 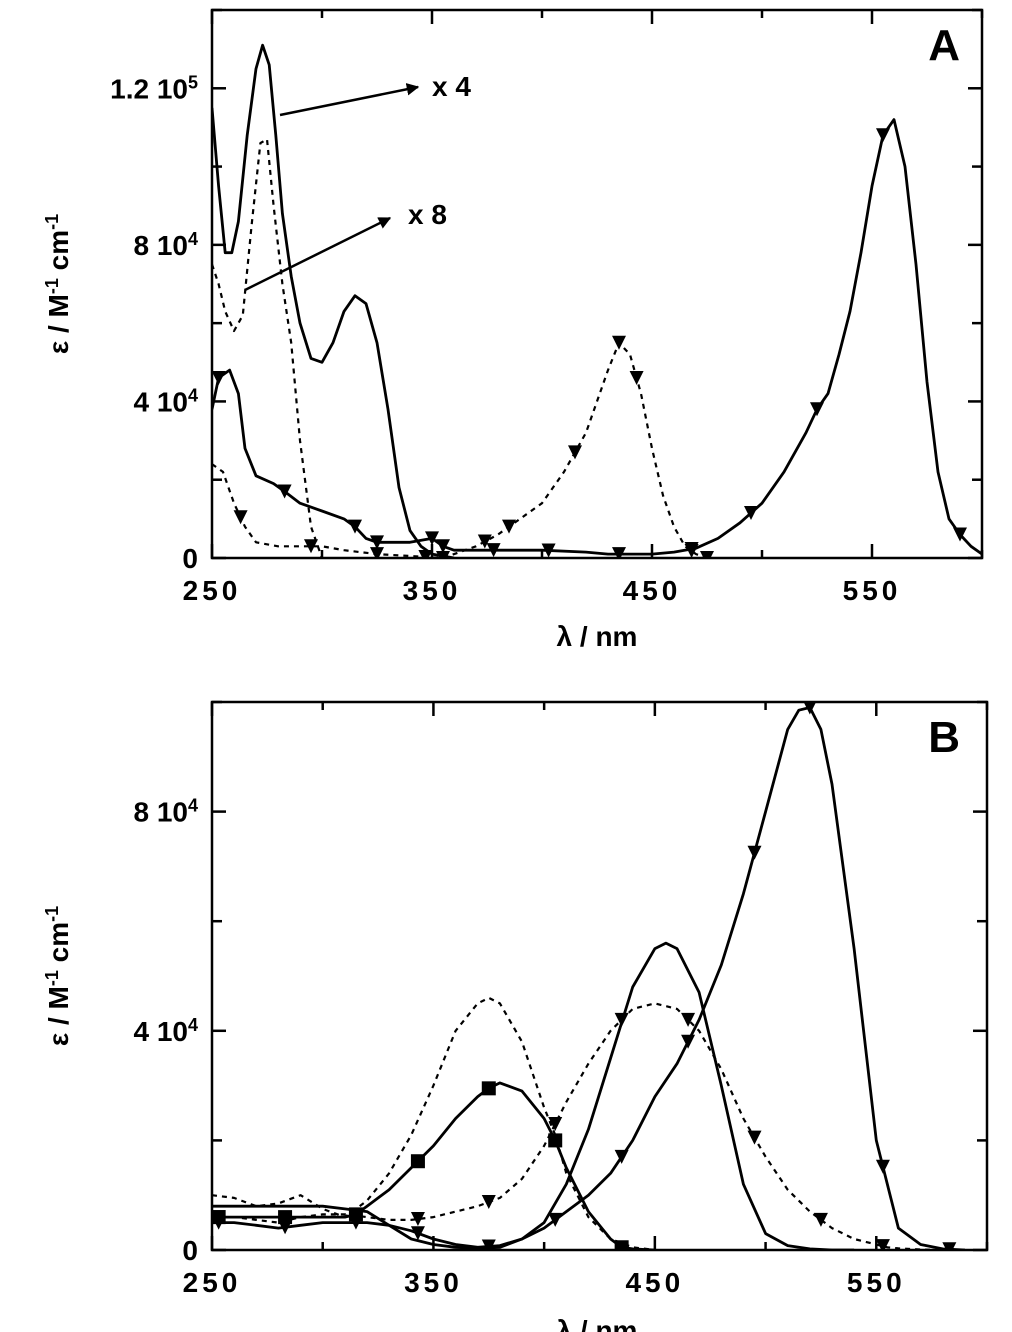 I want to click on panel-b-y-axis-label: ε / M-1 cm-1, so click(x=58, y=976).